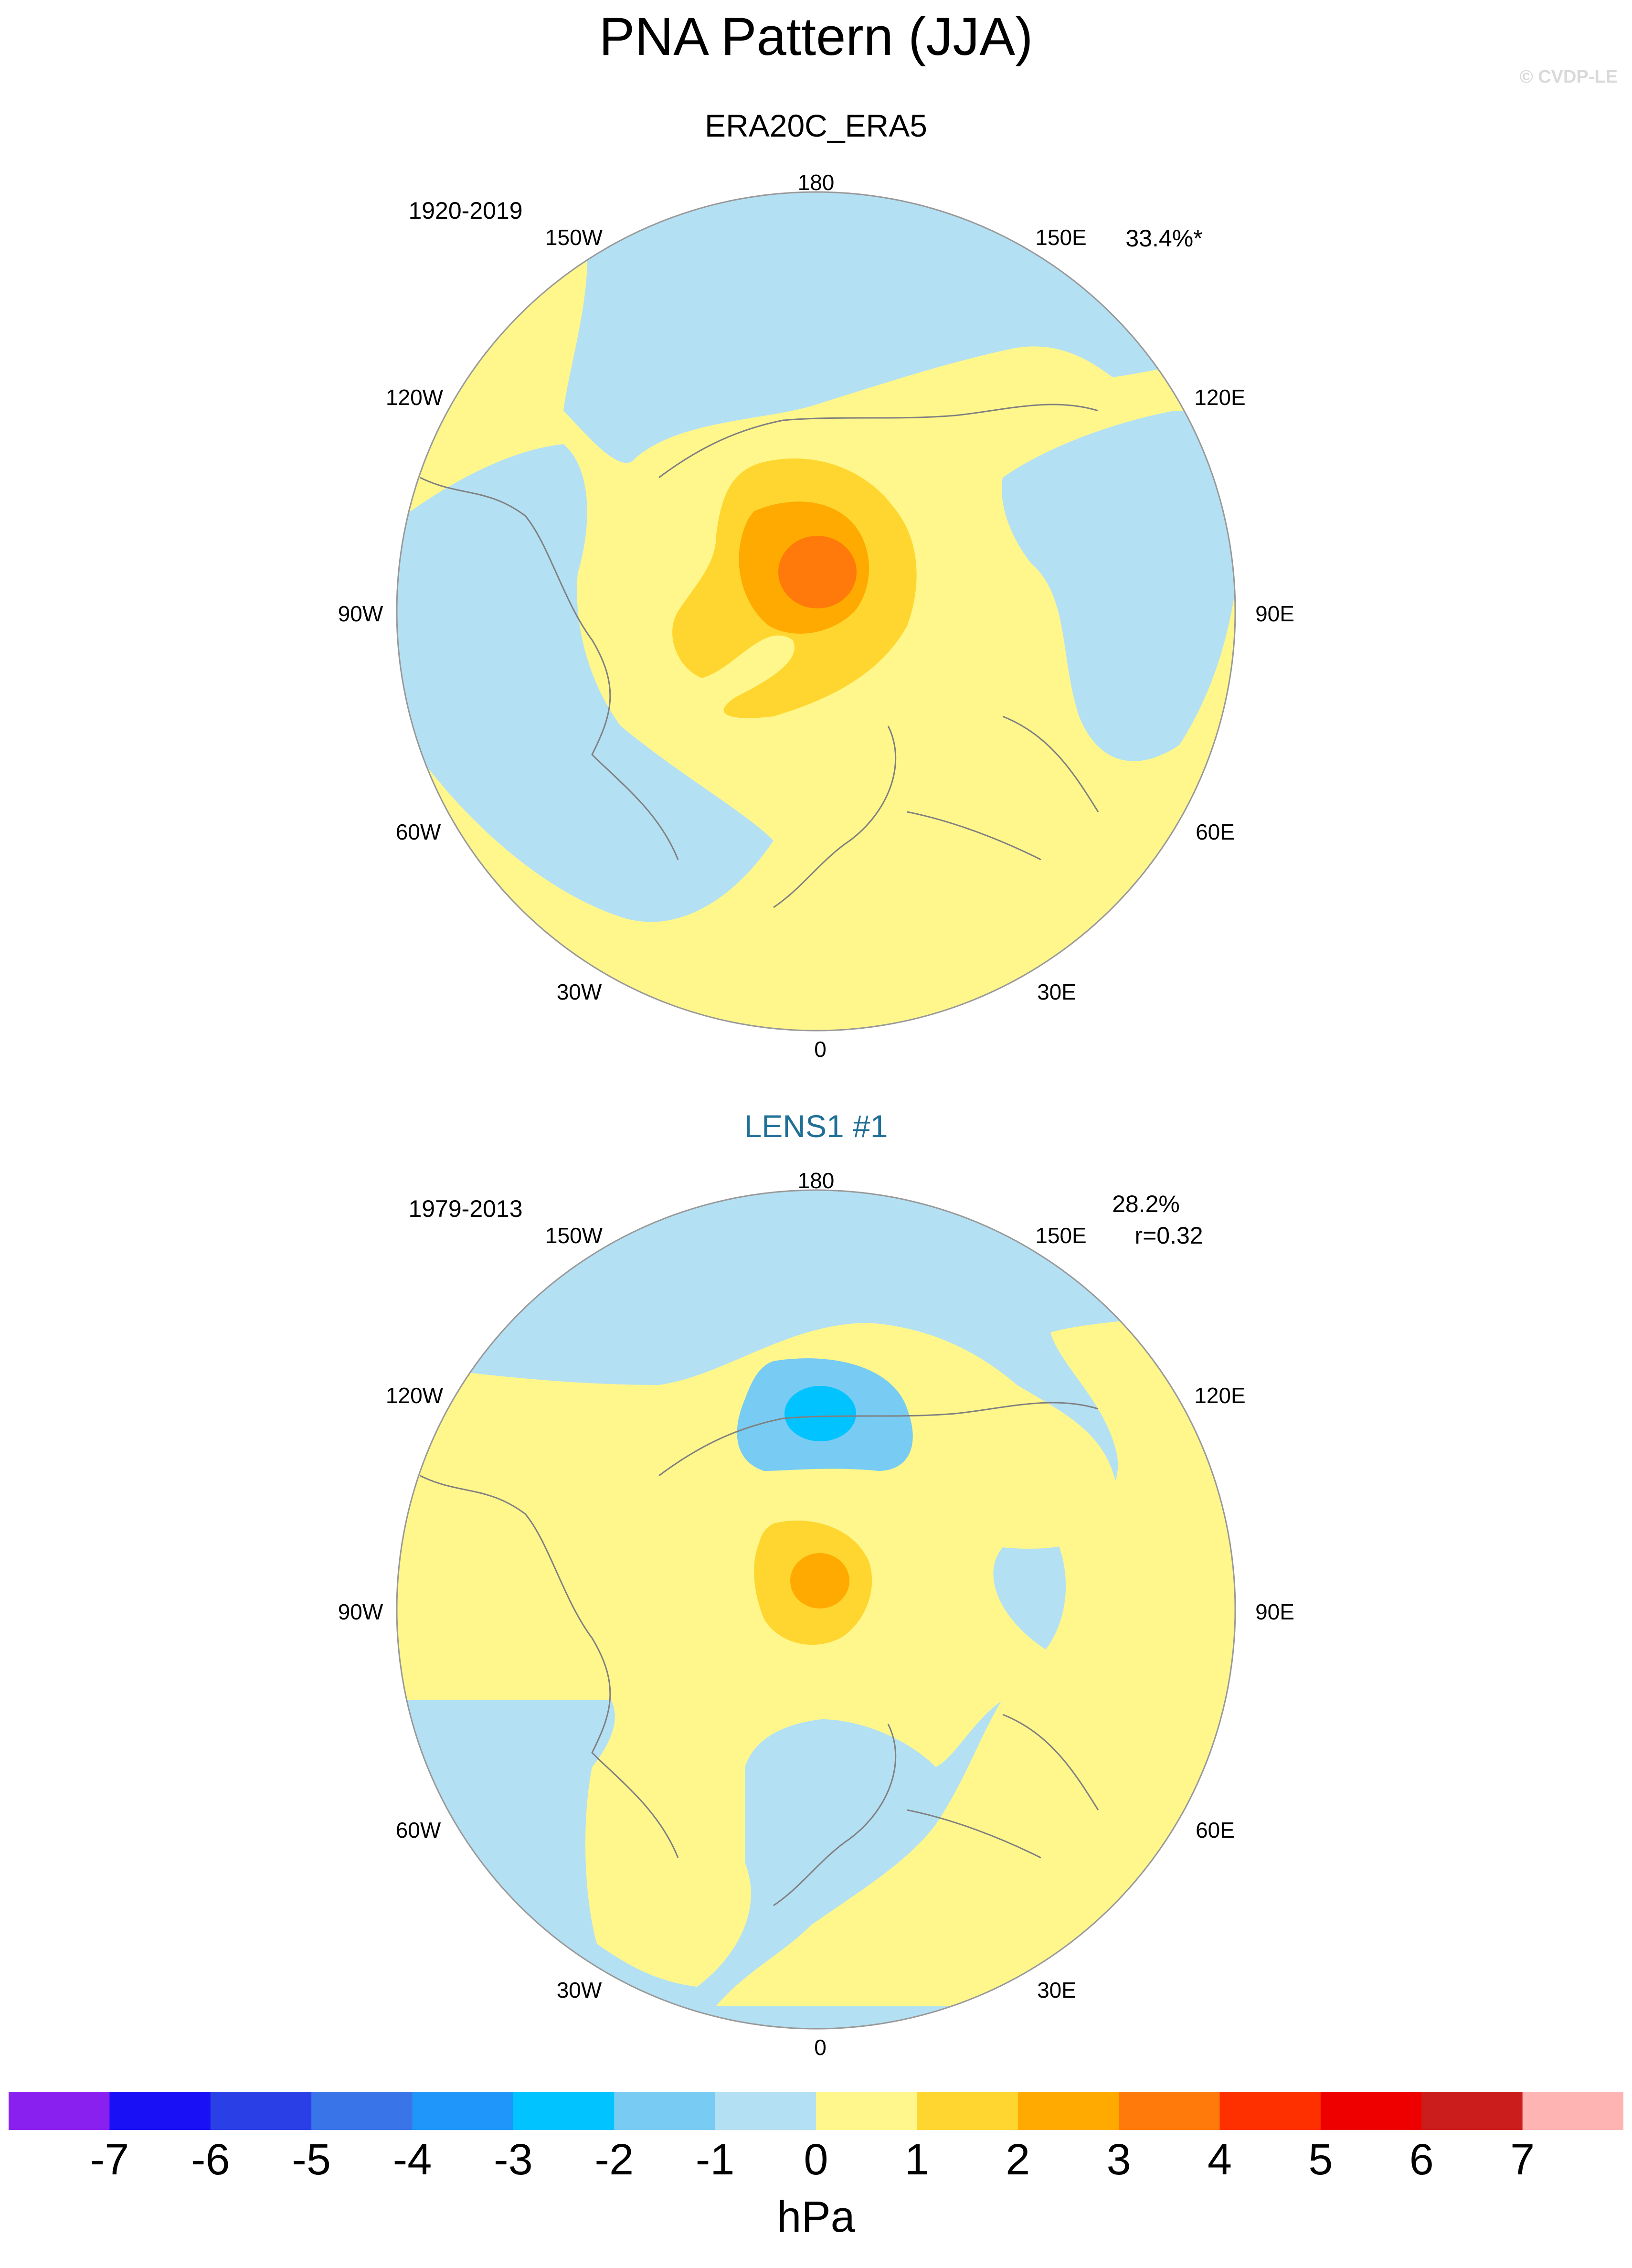 Image resolution: width=1632 pixels, height=2268 pixels. What do you see at coordinates (1164, 238) in the screenshot?
I see `panel-1-percent-variance: 33.4%*` at bounding box center [1164, 238].